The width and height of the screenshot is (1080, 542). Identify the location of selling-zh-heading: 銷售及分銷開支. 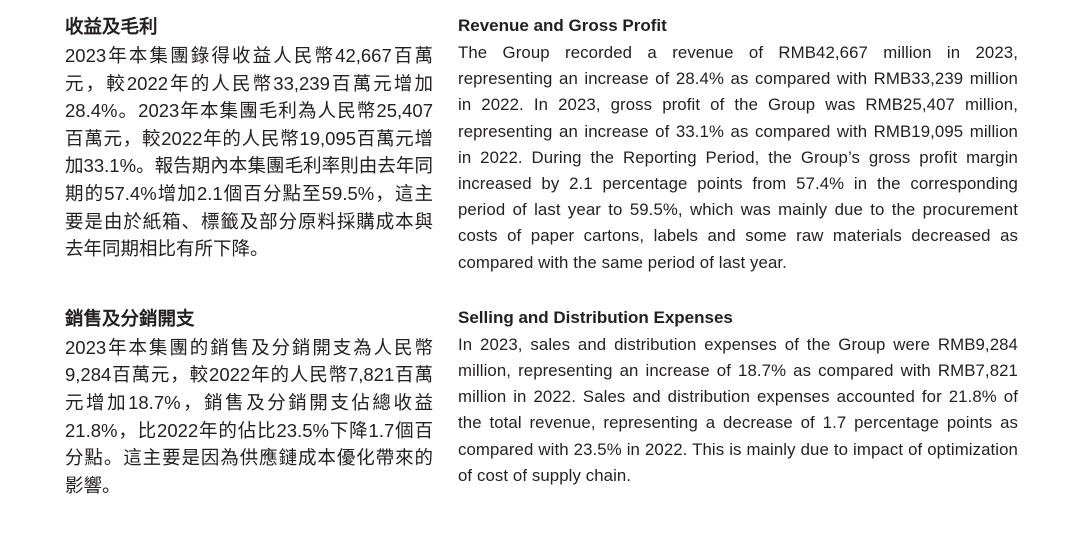
(130, 318).